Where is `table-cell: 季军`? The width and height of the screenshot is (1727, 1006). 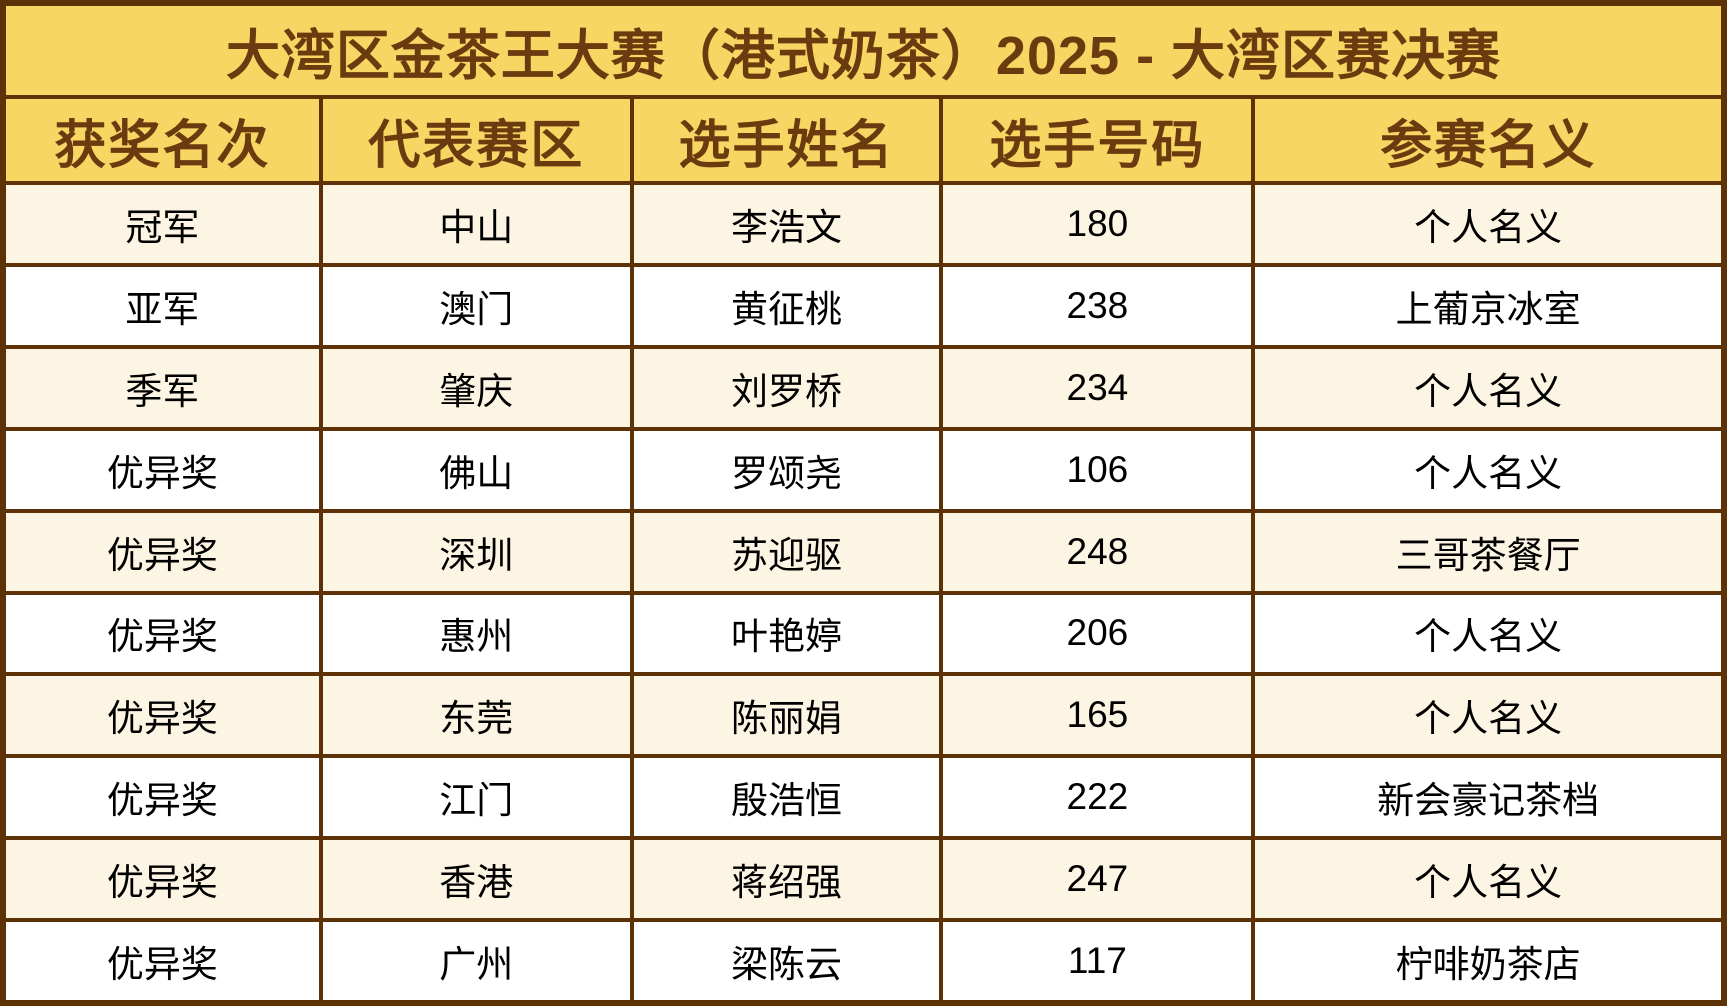 table-cell: 季军 is located at coordinates (162, 391).